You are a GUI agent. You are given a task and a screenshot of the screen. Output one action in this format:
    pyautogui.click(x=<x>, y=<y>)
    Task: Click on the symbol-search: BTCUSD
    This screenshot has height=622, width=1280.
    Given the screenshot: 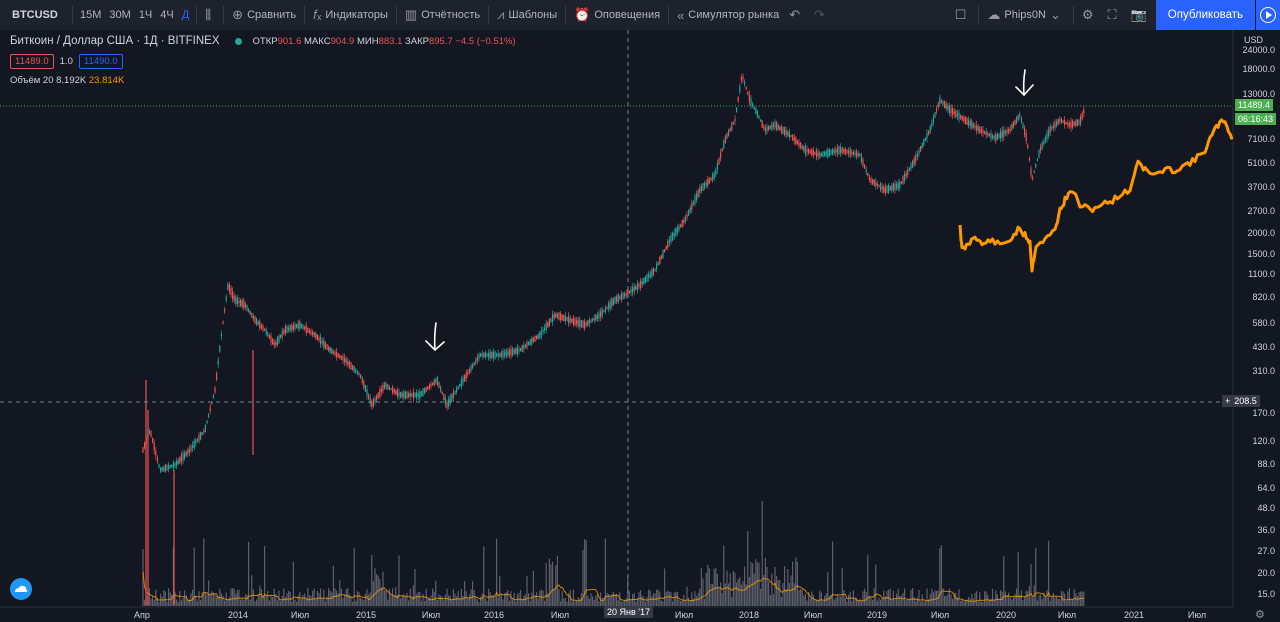 What is the action you would take?
    pyautogui.click(x=35, y=15)
    